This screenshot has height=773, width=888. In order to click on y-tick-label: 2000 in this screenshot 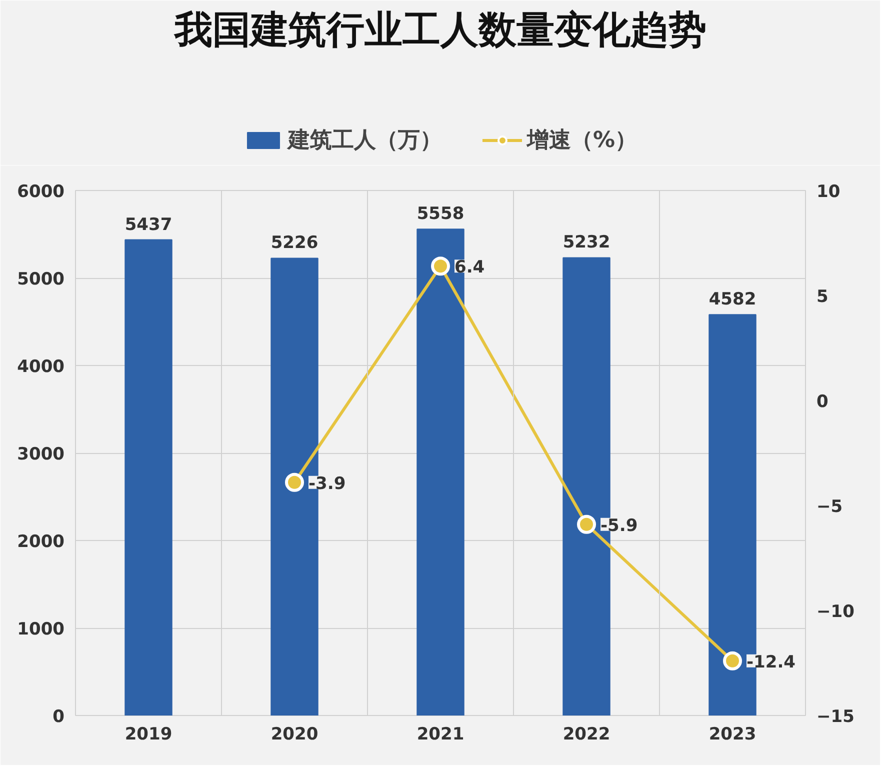, I will do `click(41, 542)`.